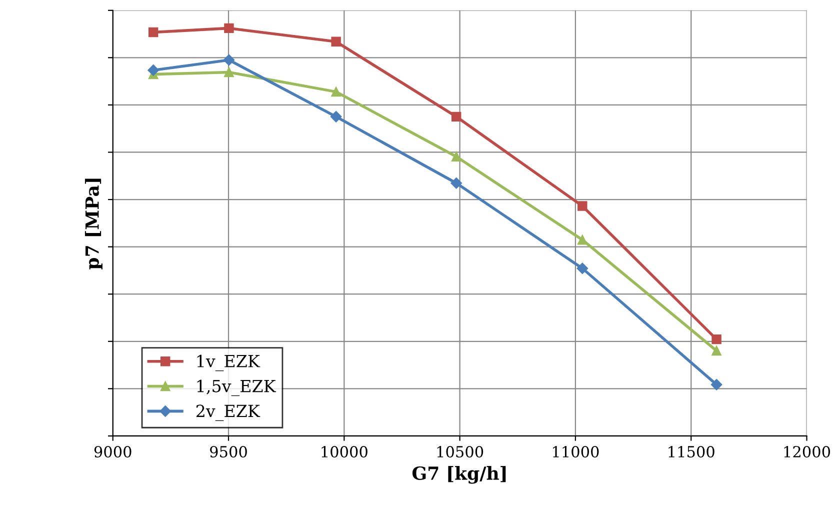 The height and width of the screenshot is (519, 836). Describe the element at coordinates (460, 452) in the screenshot. I see `x-tick-label: 10500` at that location.